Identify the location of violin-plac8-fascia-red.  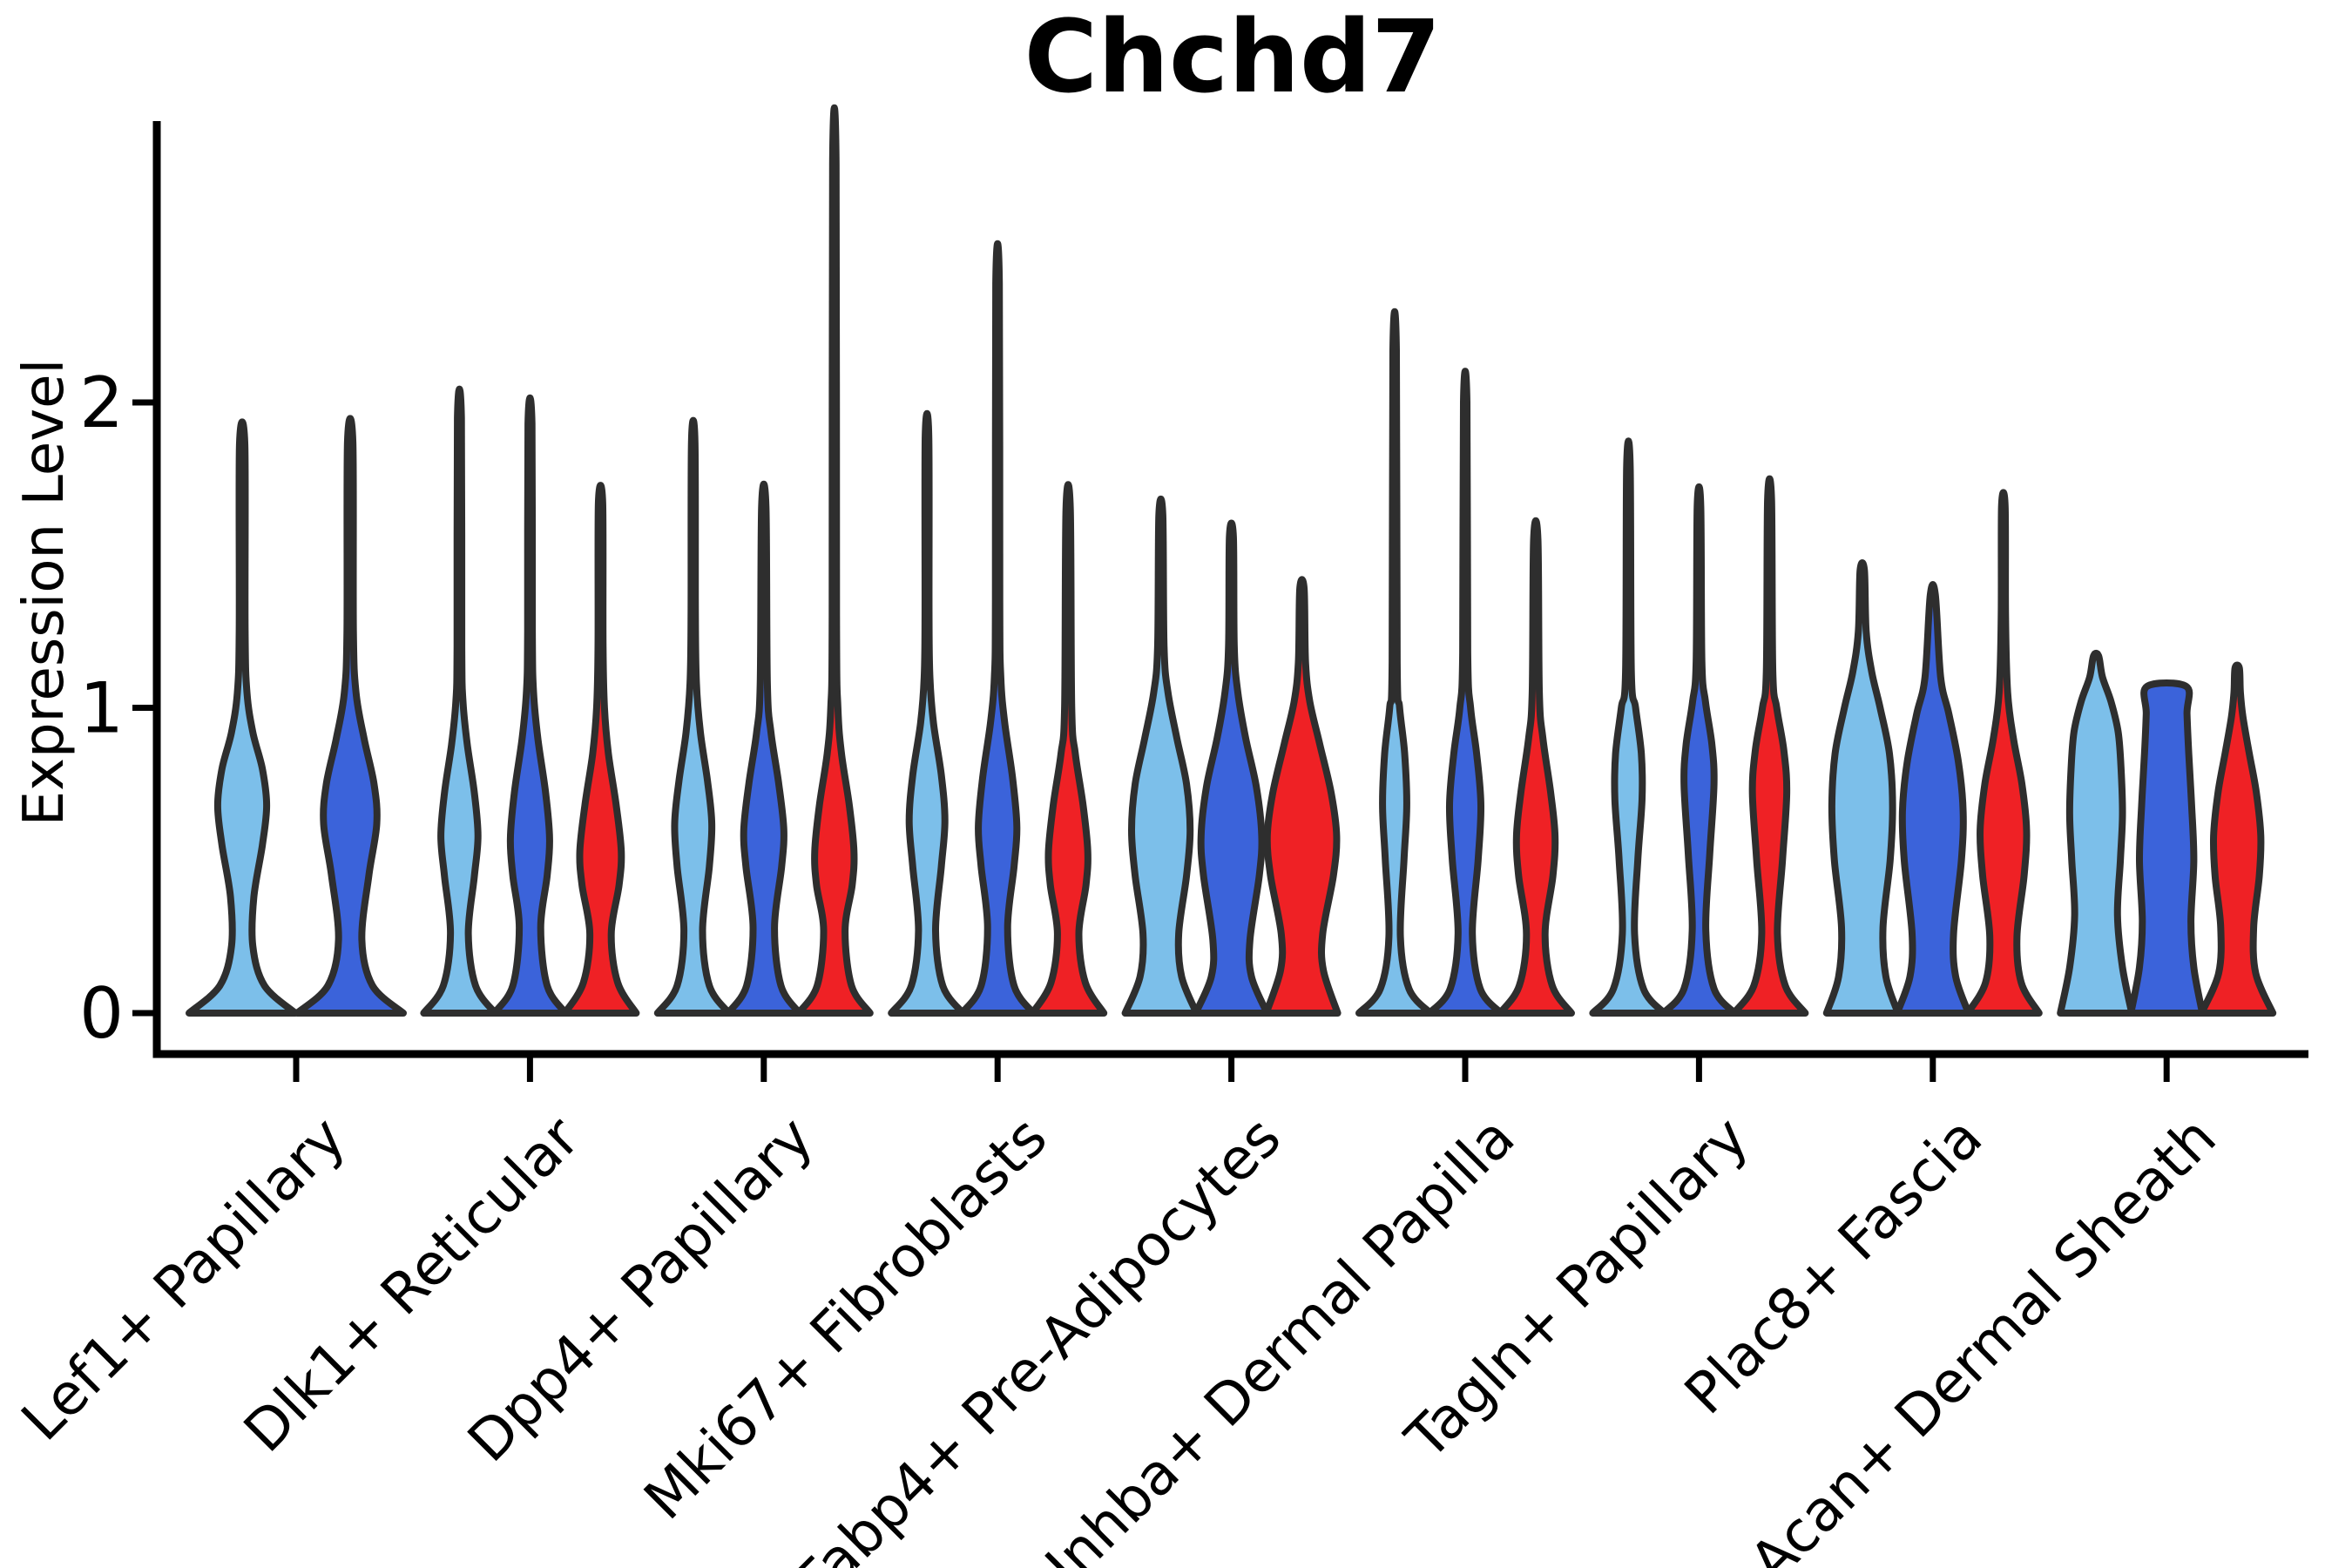
(2003, 753).